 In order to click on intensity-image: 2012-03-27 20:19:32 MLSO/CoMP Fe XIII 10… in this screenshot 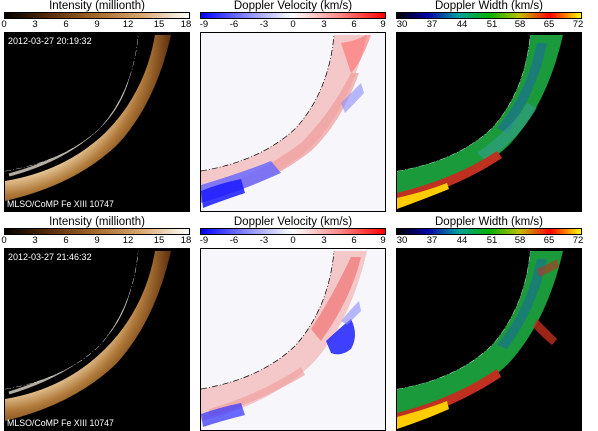, I will do `click(97, 122)`.